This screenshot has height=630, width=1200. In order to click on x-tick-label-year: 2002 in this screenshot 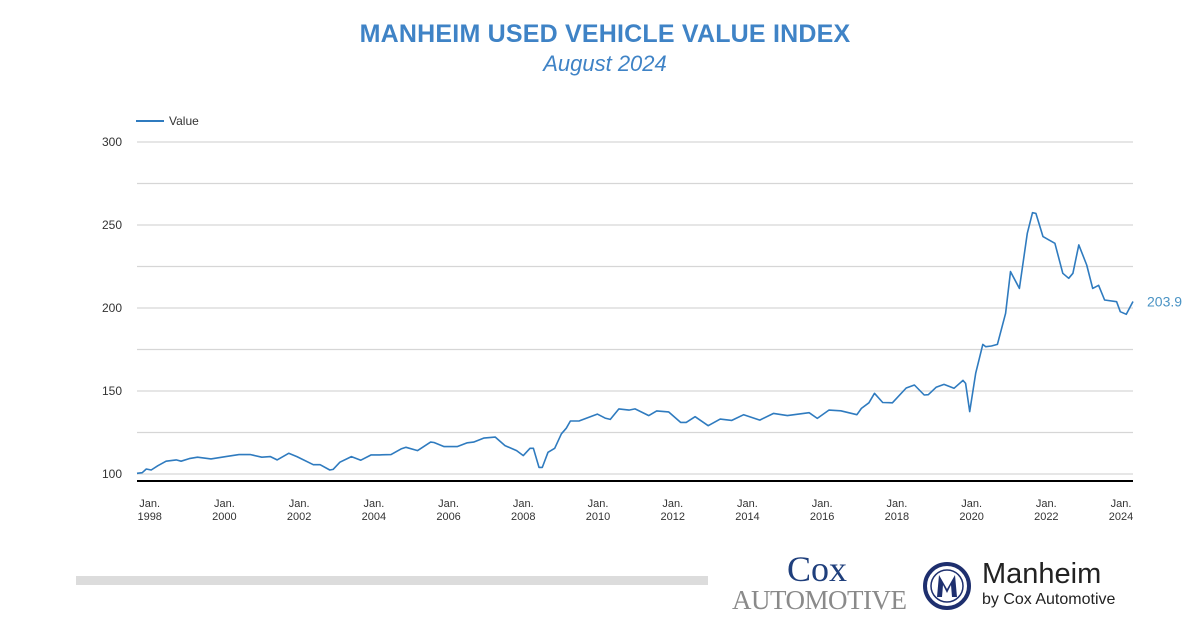, I will do `click(299, 517)`.